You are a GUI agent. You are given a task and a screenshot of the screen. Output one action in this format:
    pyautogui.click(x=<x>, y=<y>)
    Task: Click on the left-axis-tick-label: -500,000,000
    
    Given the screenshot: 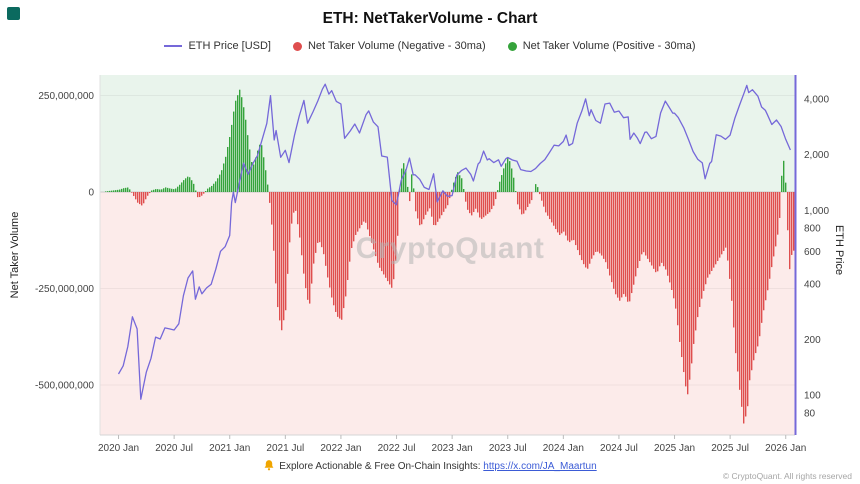 What is the action you would take?
    pyautogui.click(x=64, y=386)
    